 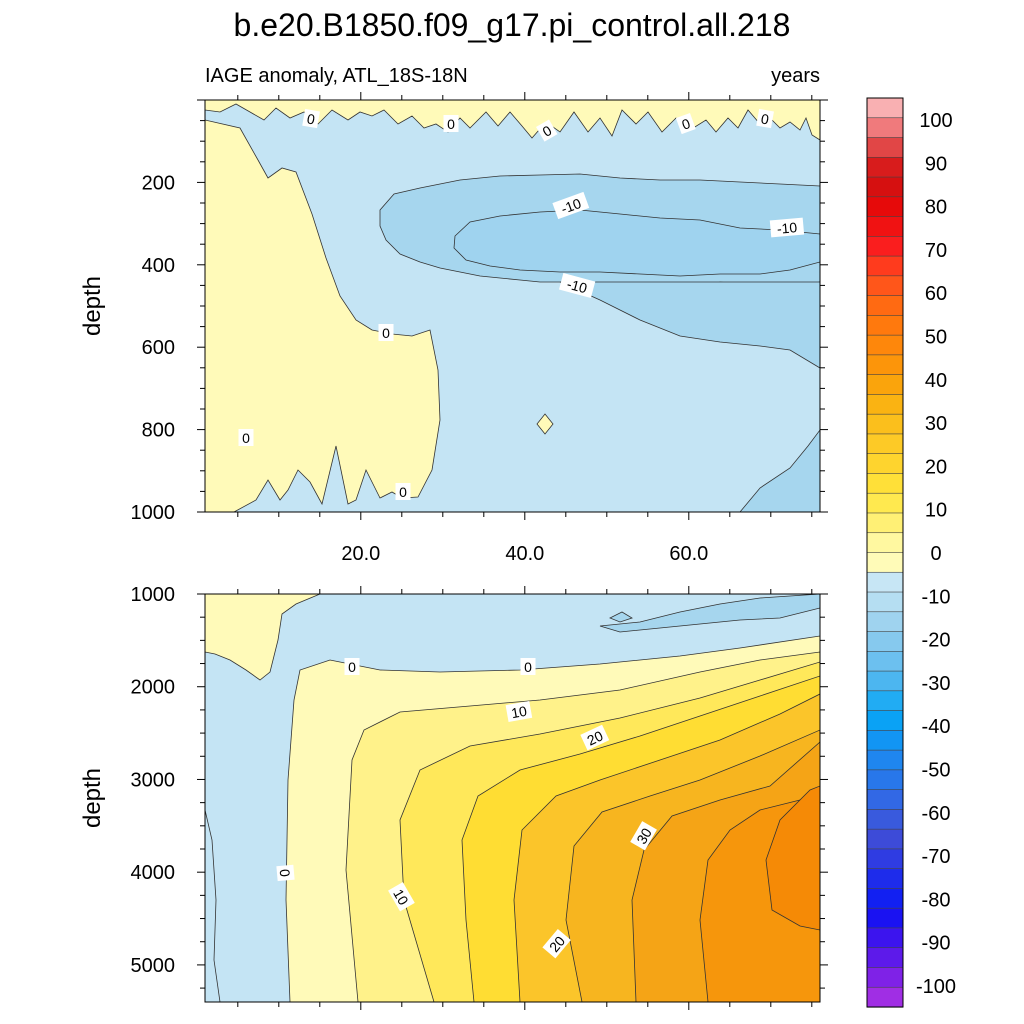 What do you see at coordinates (936, 987) in the screenshot?
I see `colorbar-label: -100` at bounding box center [936, 987].